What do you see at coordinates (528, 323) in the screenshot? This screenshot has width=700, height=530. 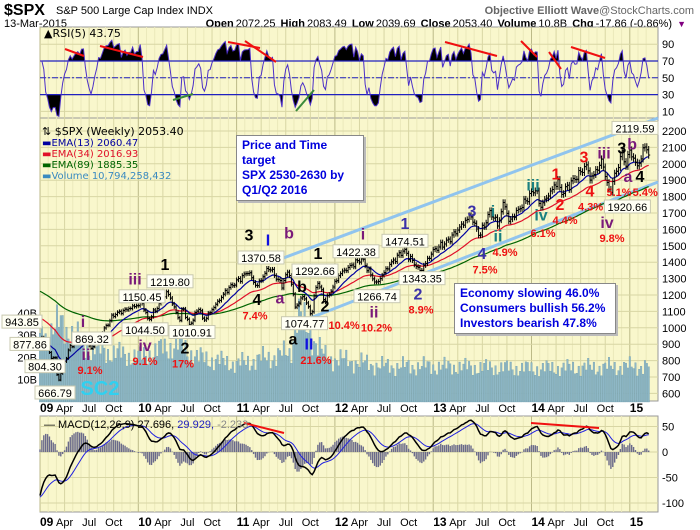 I see `sentiment-investors: Investors bearish 47.8%` at bounding box center [528, 323].